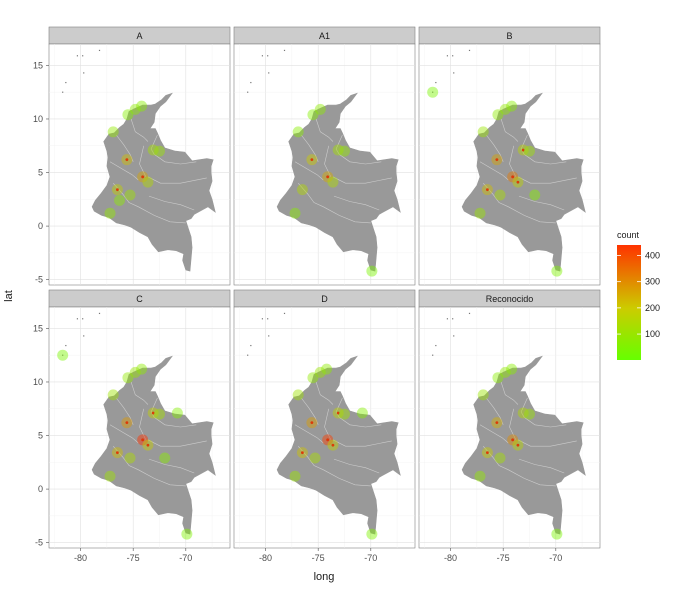 The width and height of the screenshot is (700, 600). I want to click on x-axis: -80 -75 -70 -80 -75 -70 -80 -75 -70, so click(318, 555).